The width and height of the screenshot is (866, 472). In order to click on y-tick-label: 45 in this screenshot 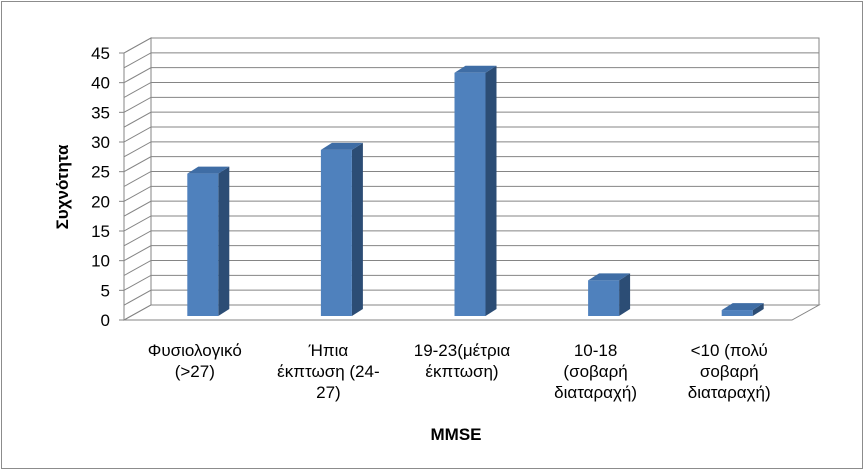, I will do `click(100, 53)`.